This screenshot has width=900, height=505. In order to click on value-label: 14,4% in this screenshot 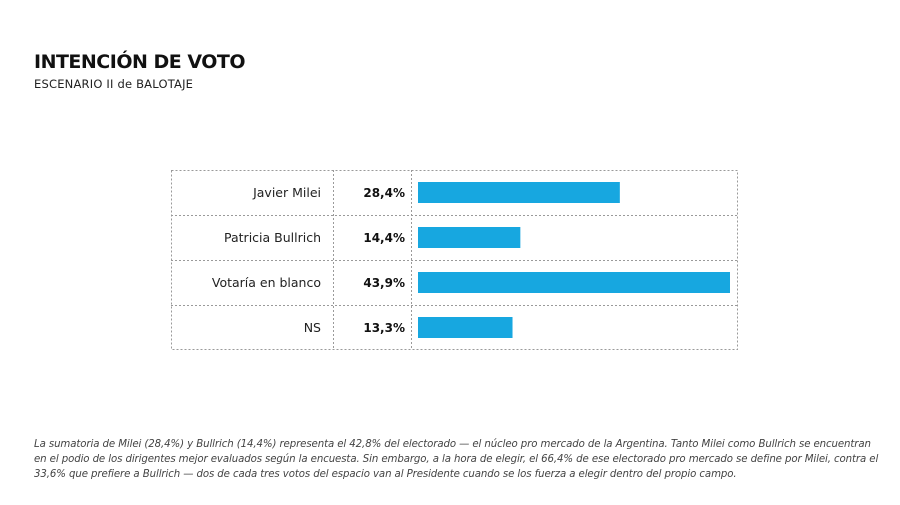, I will do `click(384, 238)`.